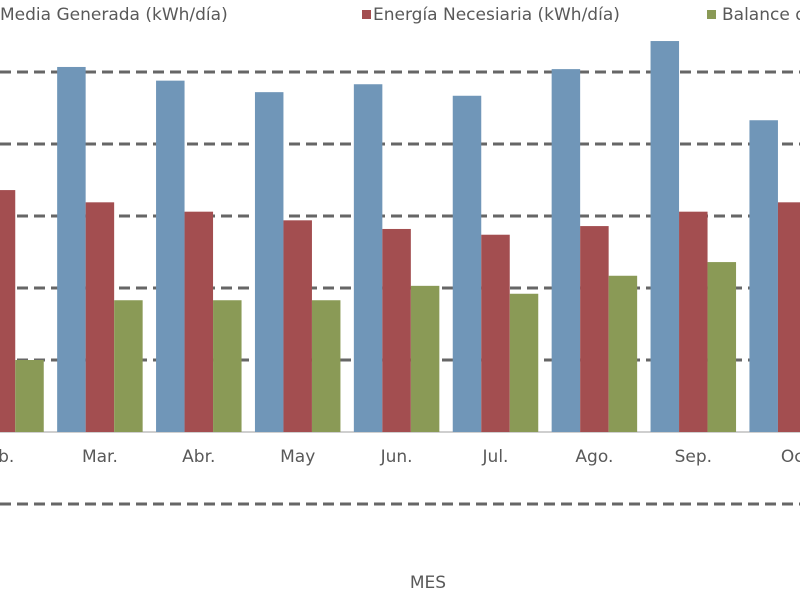 Image resolution: width=800 pixels, height=600 pixels. I want to click on legend-label: Balance d, so click(761, 15).